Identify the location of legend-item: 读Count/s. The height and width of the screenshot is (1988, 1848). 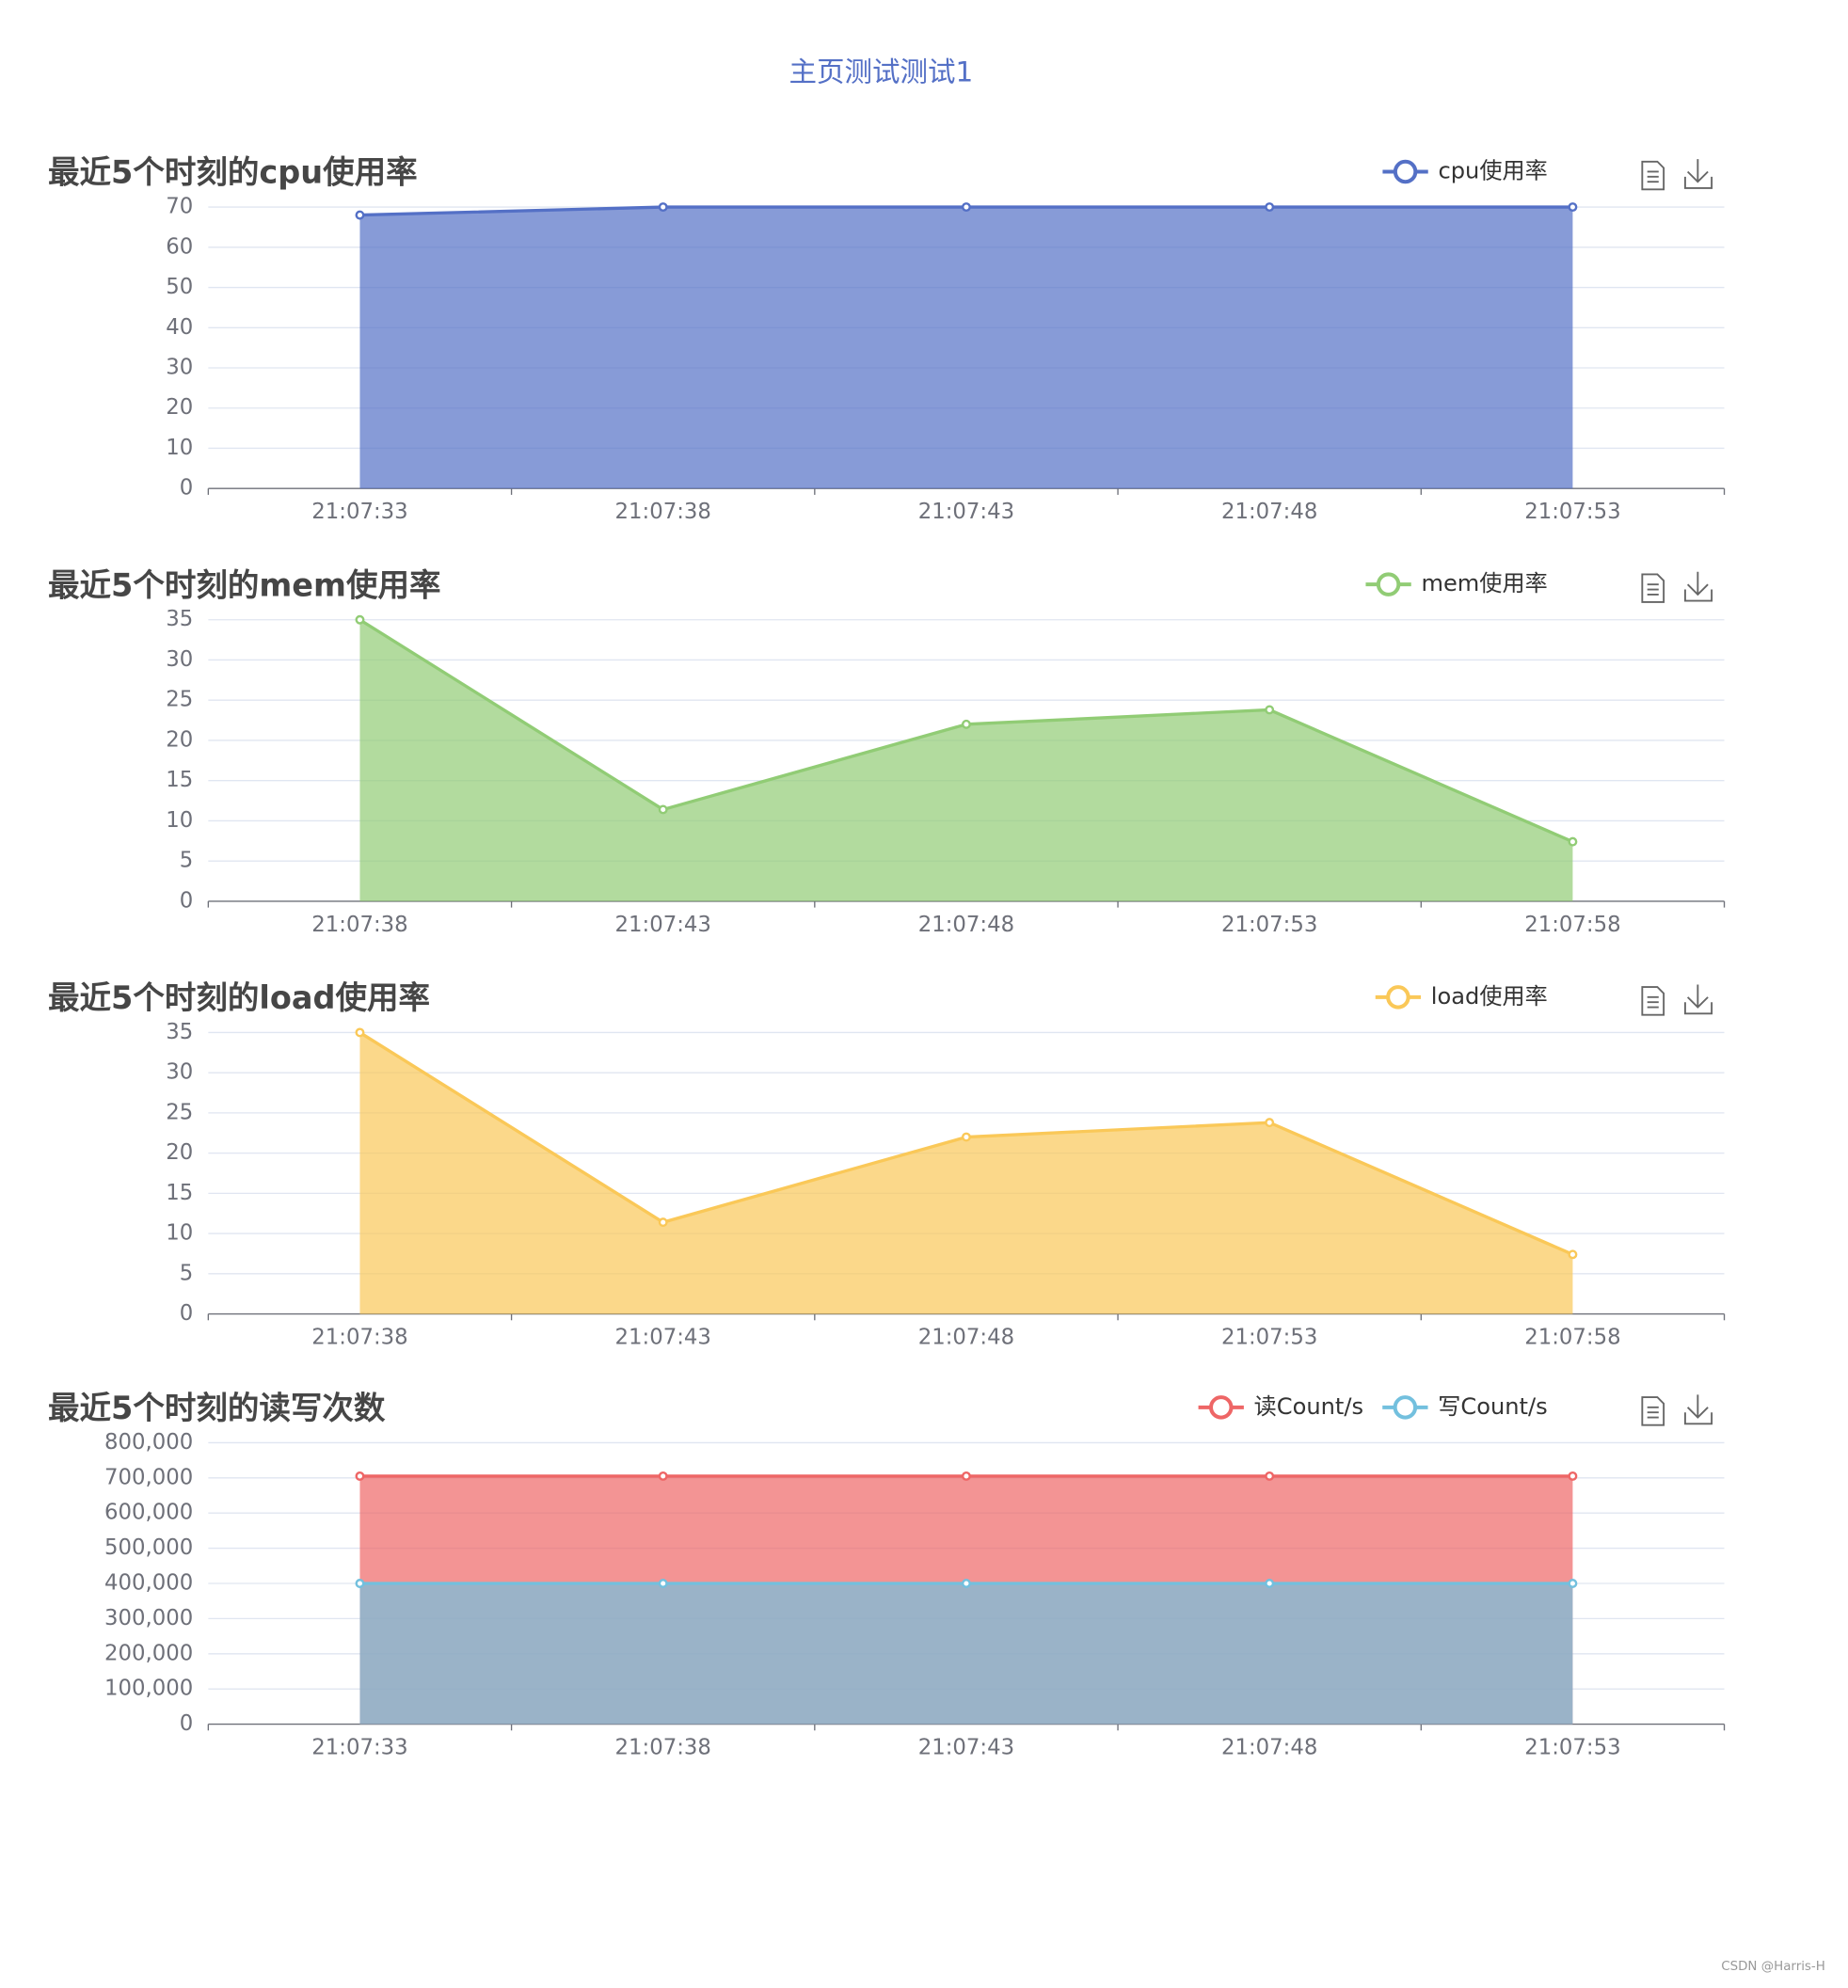
(1280, 1406).